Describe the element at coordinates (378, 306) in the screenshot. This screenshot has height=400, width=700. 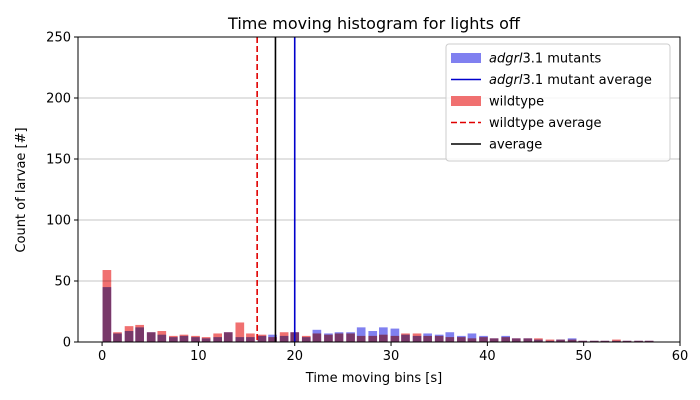
I see `bars` at that location.